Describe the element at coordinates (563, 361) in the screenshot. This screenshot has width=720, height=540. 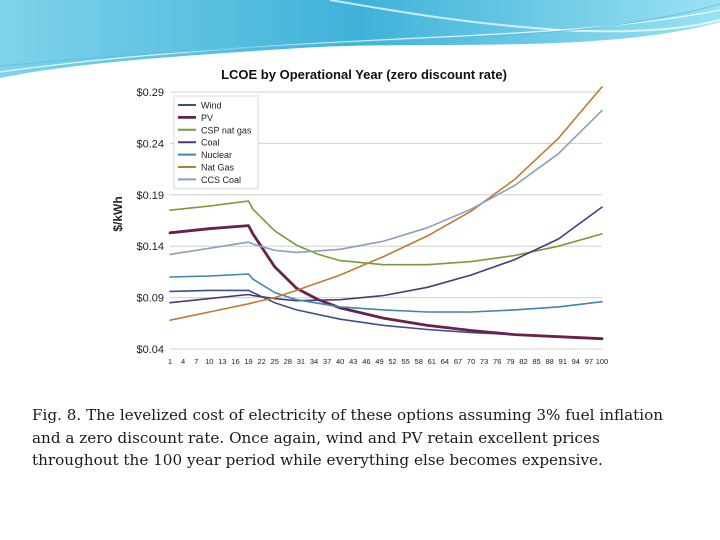
I see `x-tick-label: 91` at that location.